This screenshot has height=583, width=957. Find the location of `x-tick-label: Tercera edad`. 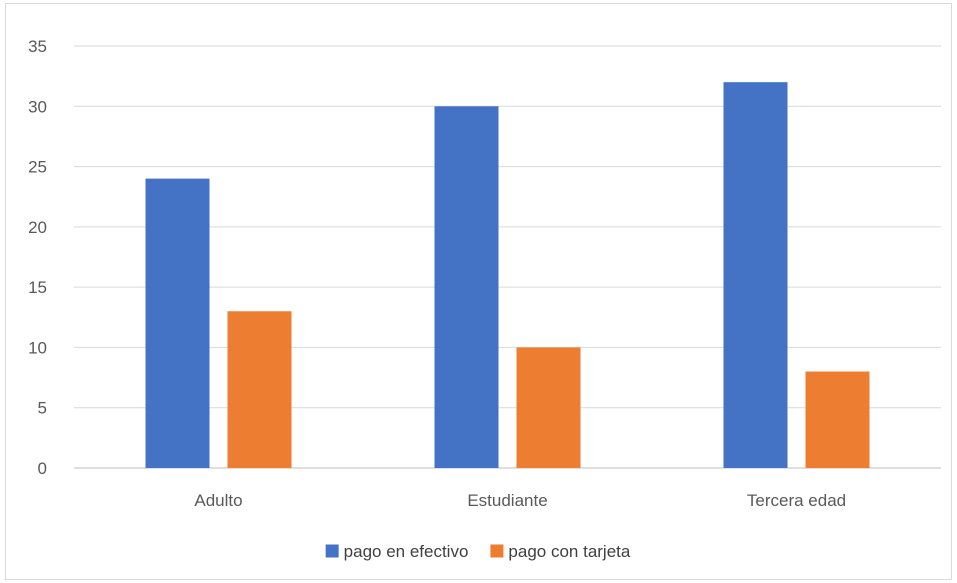

x-tick-label: Tercera edad is located at coordinates (796, 500).